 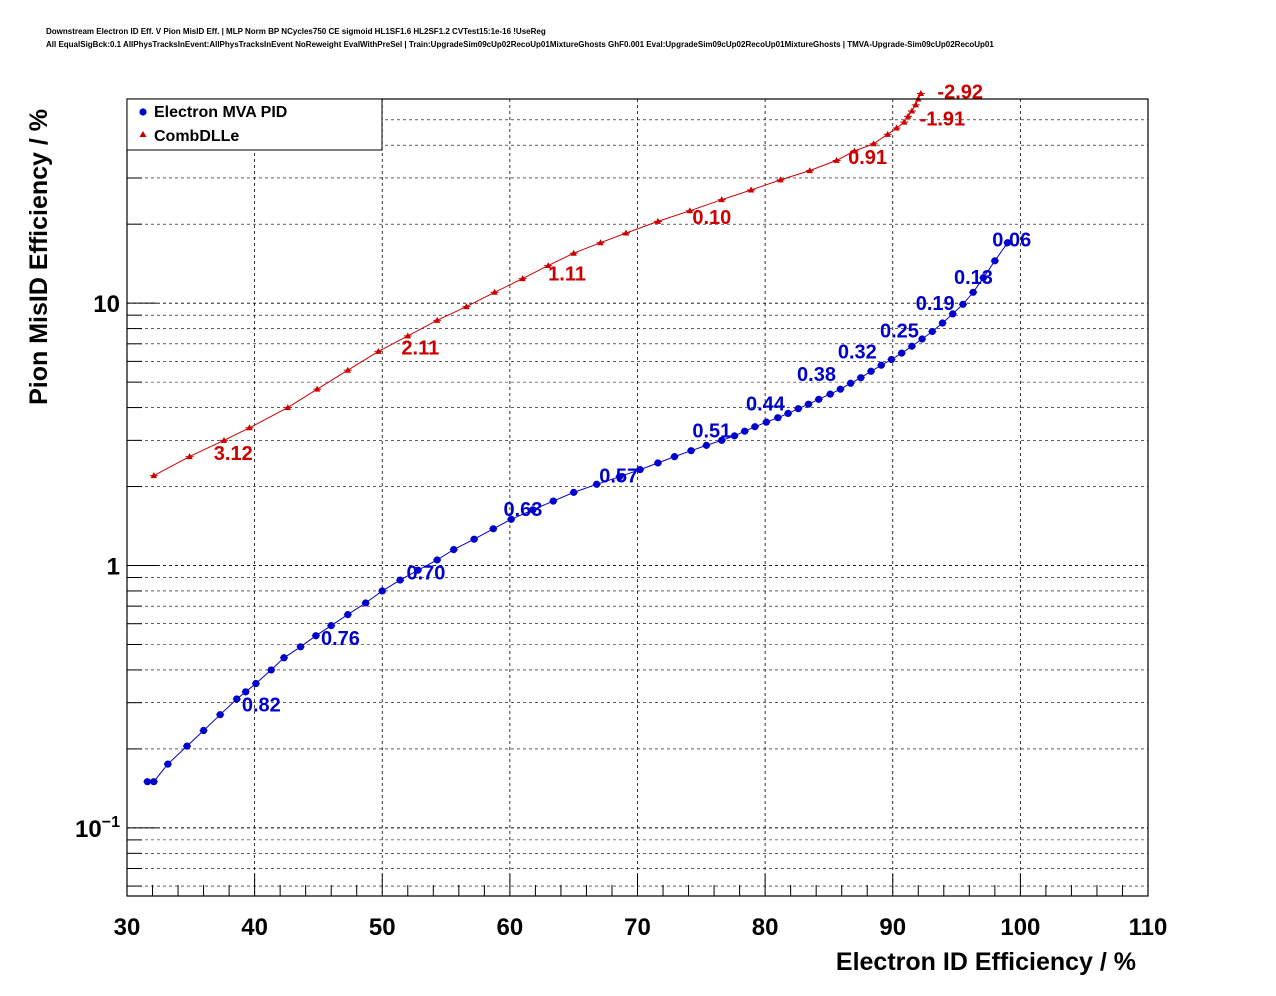 What do you see at coordinates (97, 828) in the screenshot?
I see `y-tick-label: 10−1` at bounding box center [97, 828].